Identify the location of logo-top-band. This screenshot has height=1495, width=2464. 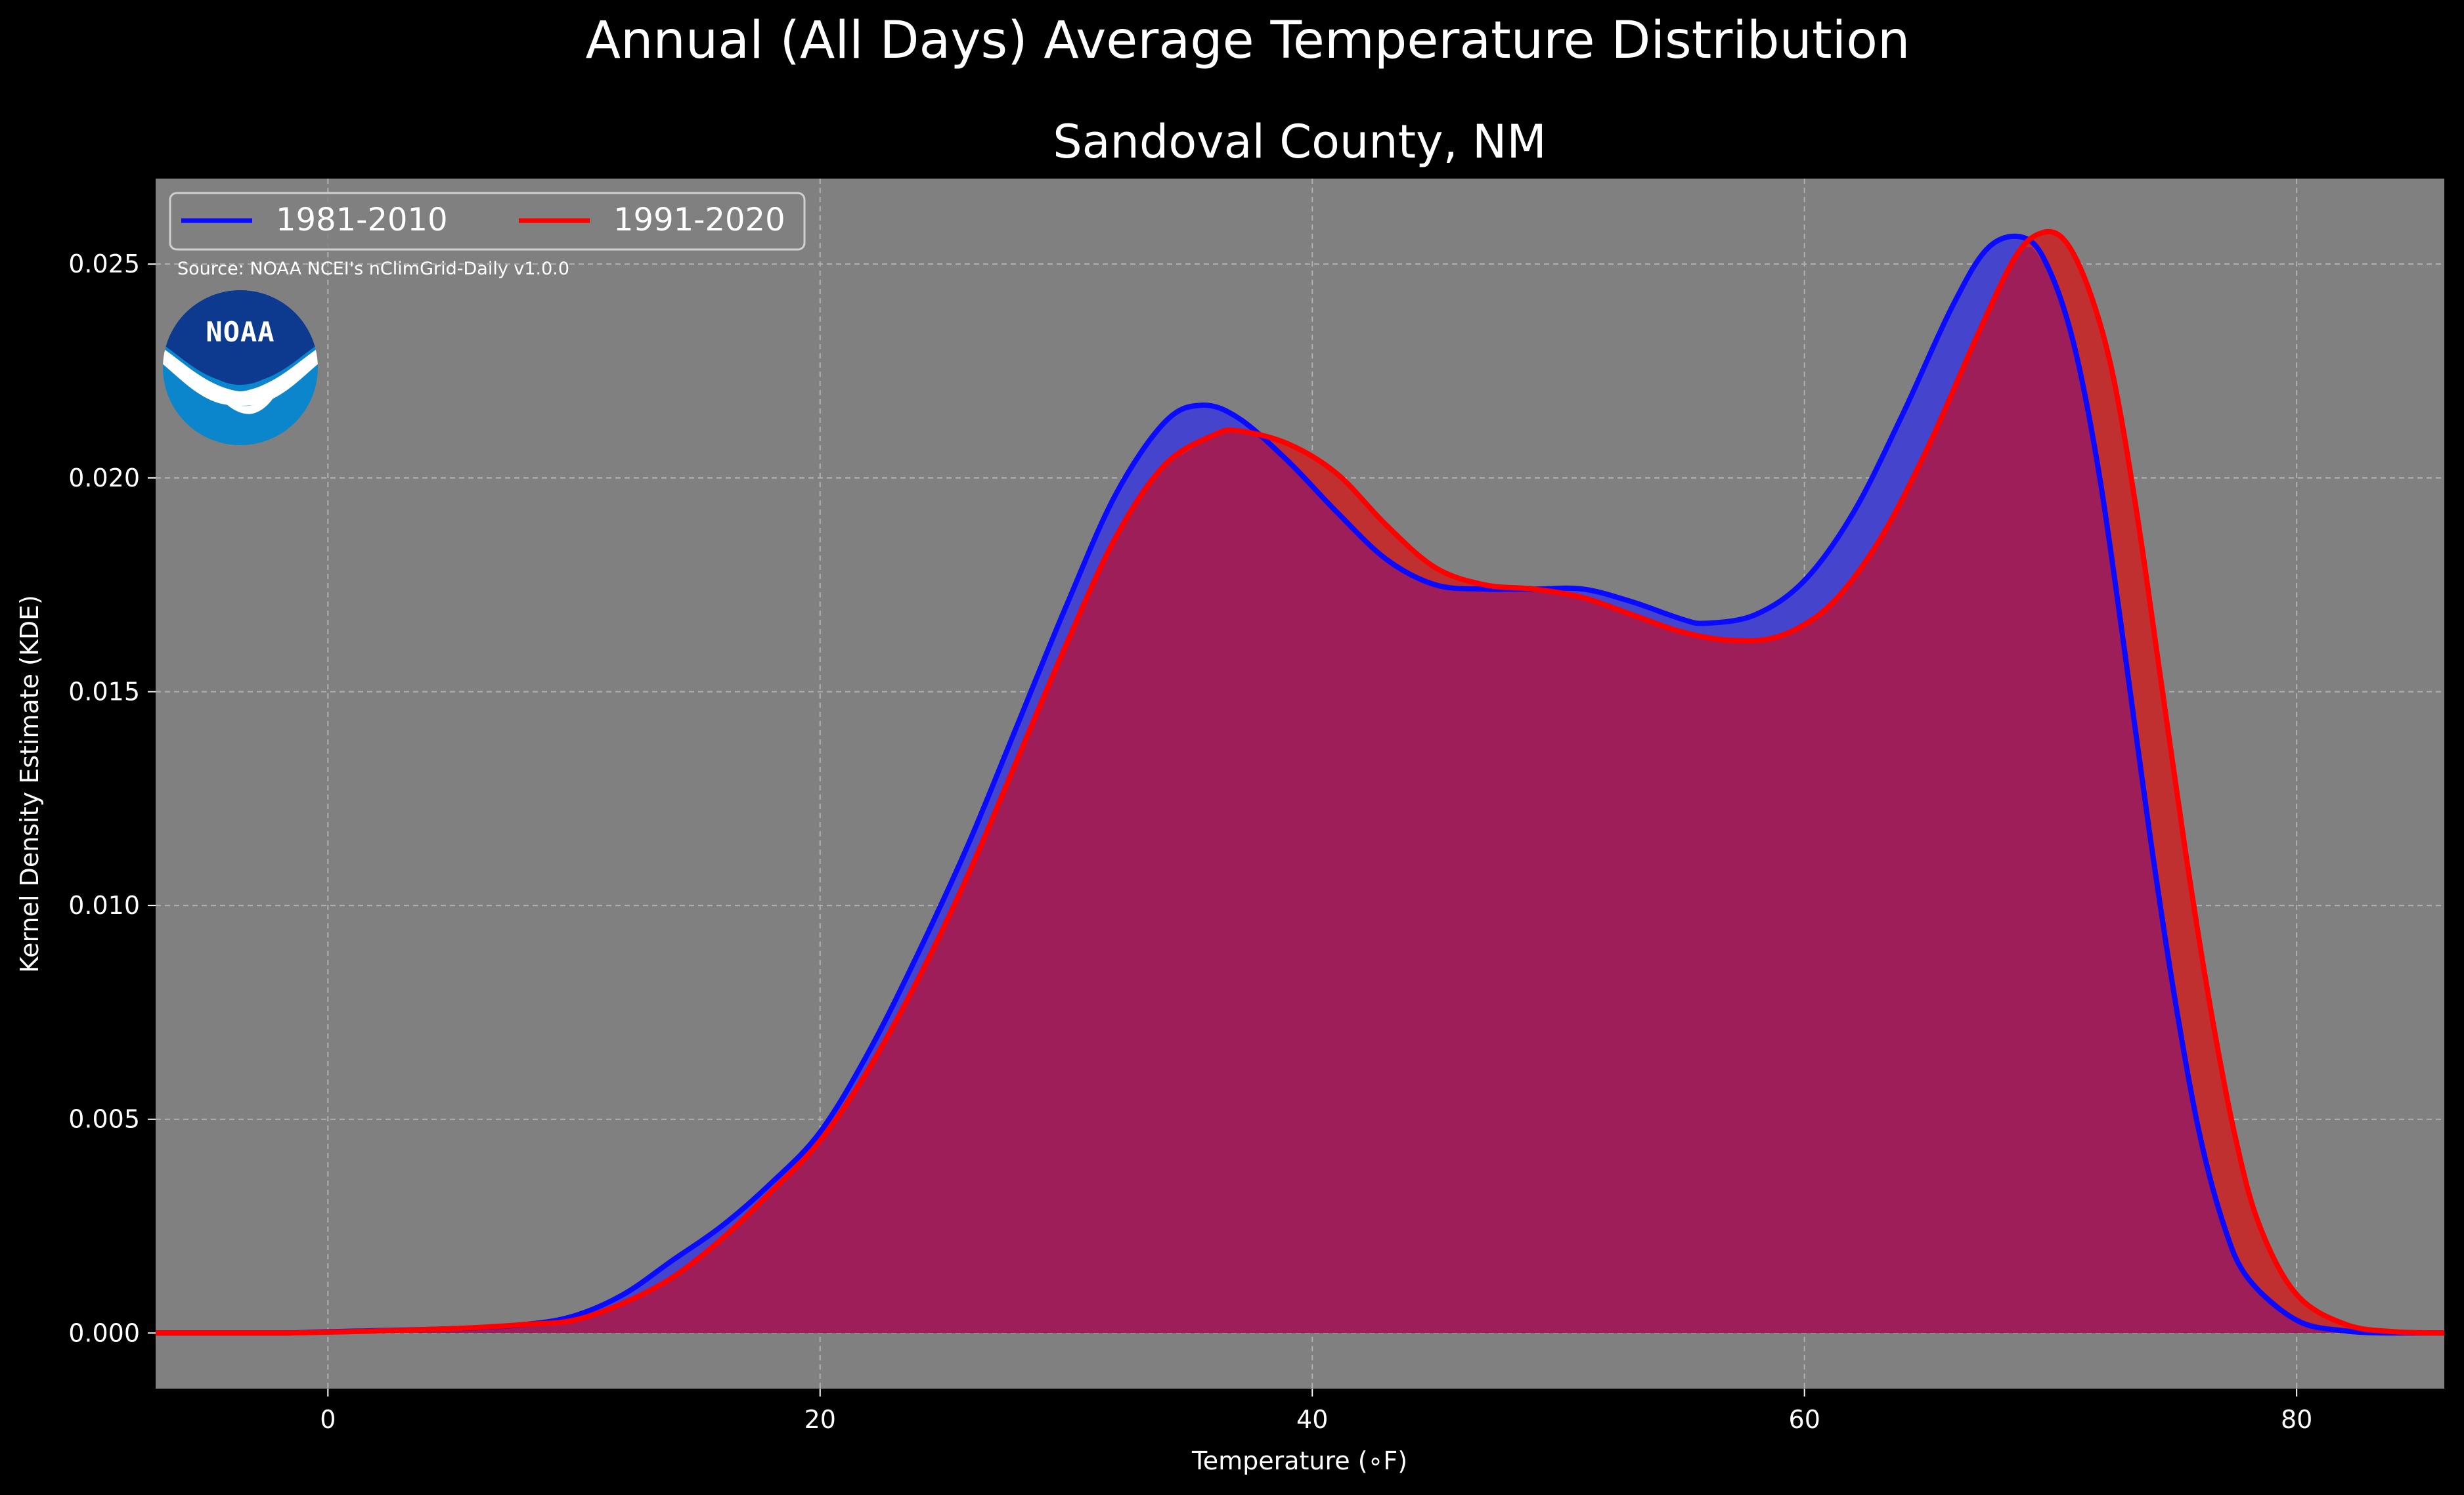
(240, 337).